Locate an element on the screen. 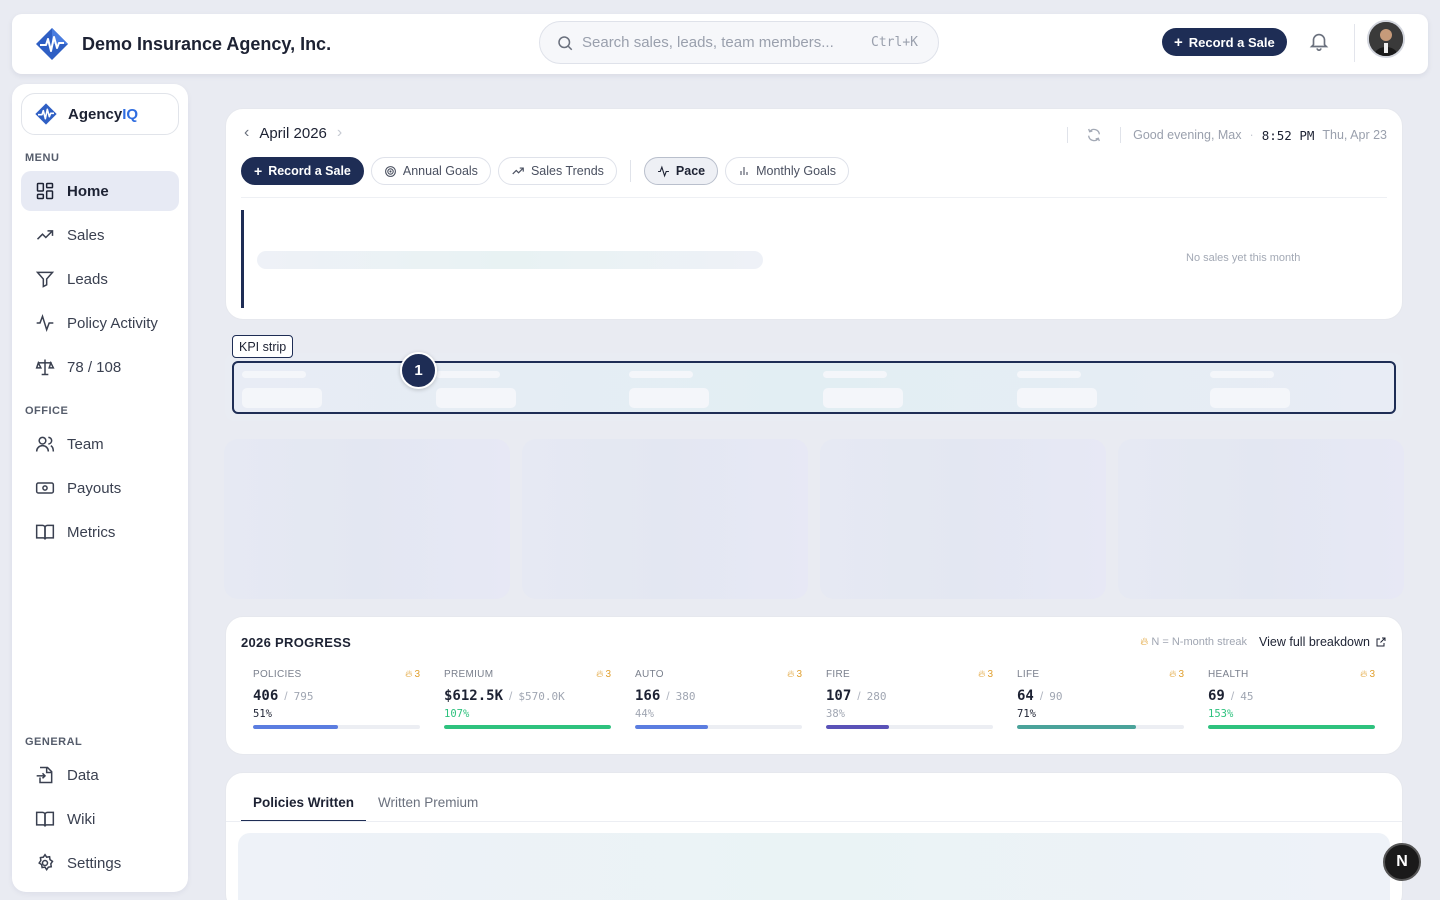 The height and width of the screenshot is (900, 1440). record-sale-button: + Record a Sale is located at coordinates (1224, 42).